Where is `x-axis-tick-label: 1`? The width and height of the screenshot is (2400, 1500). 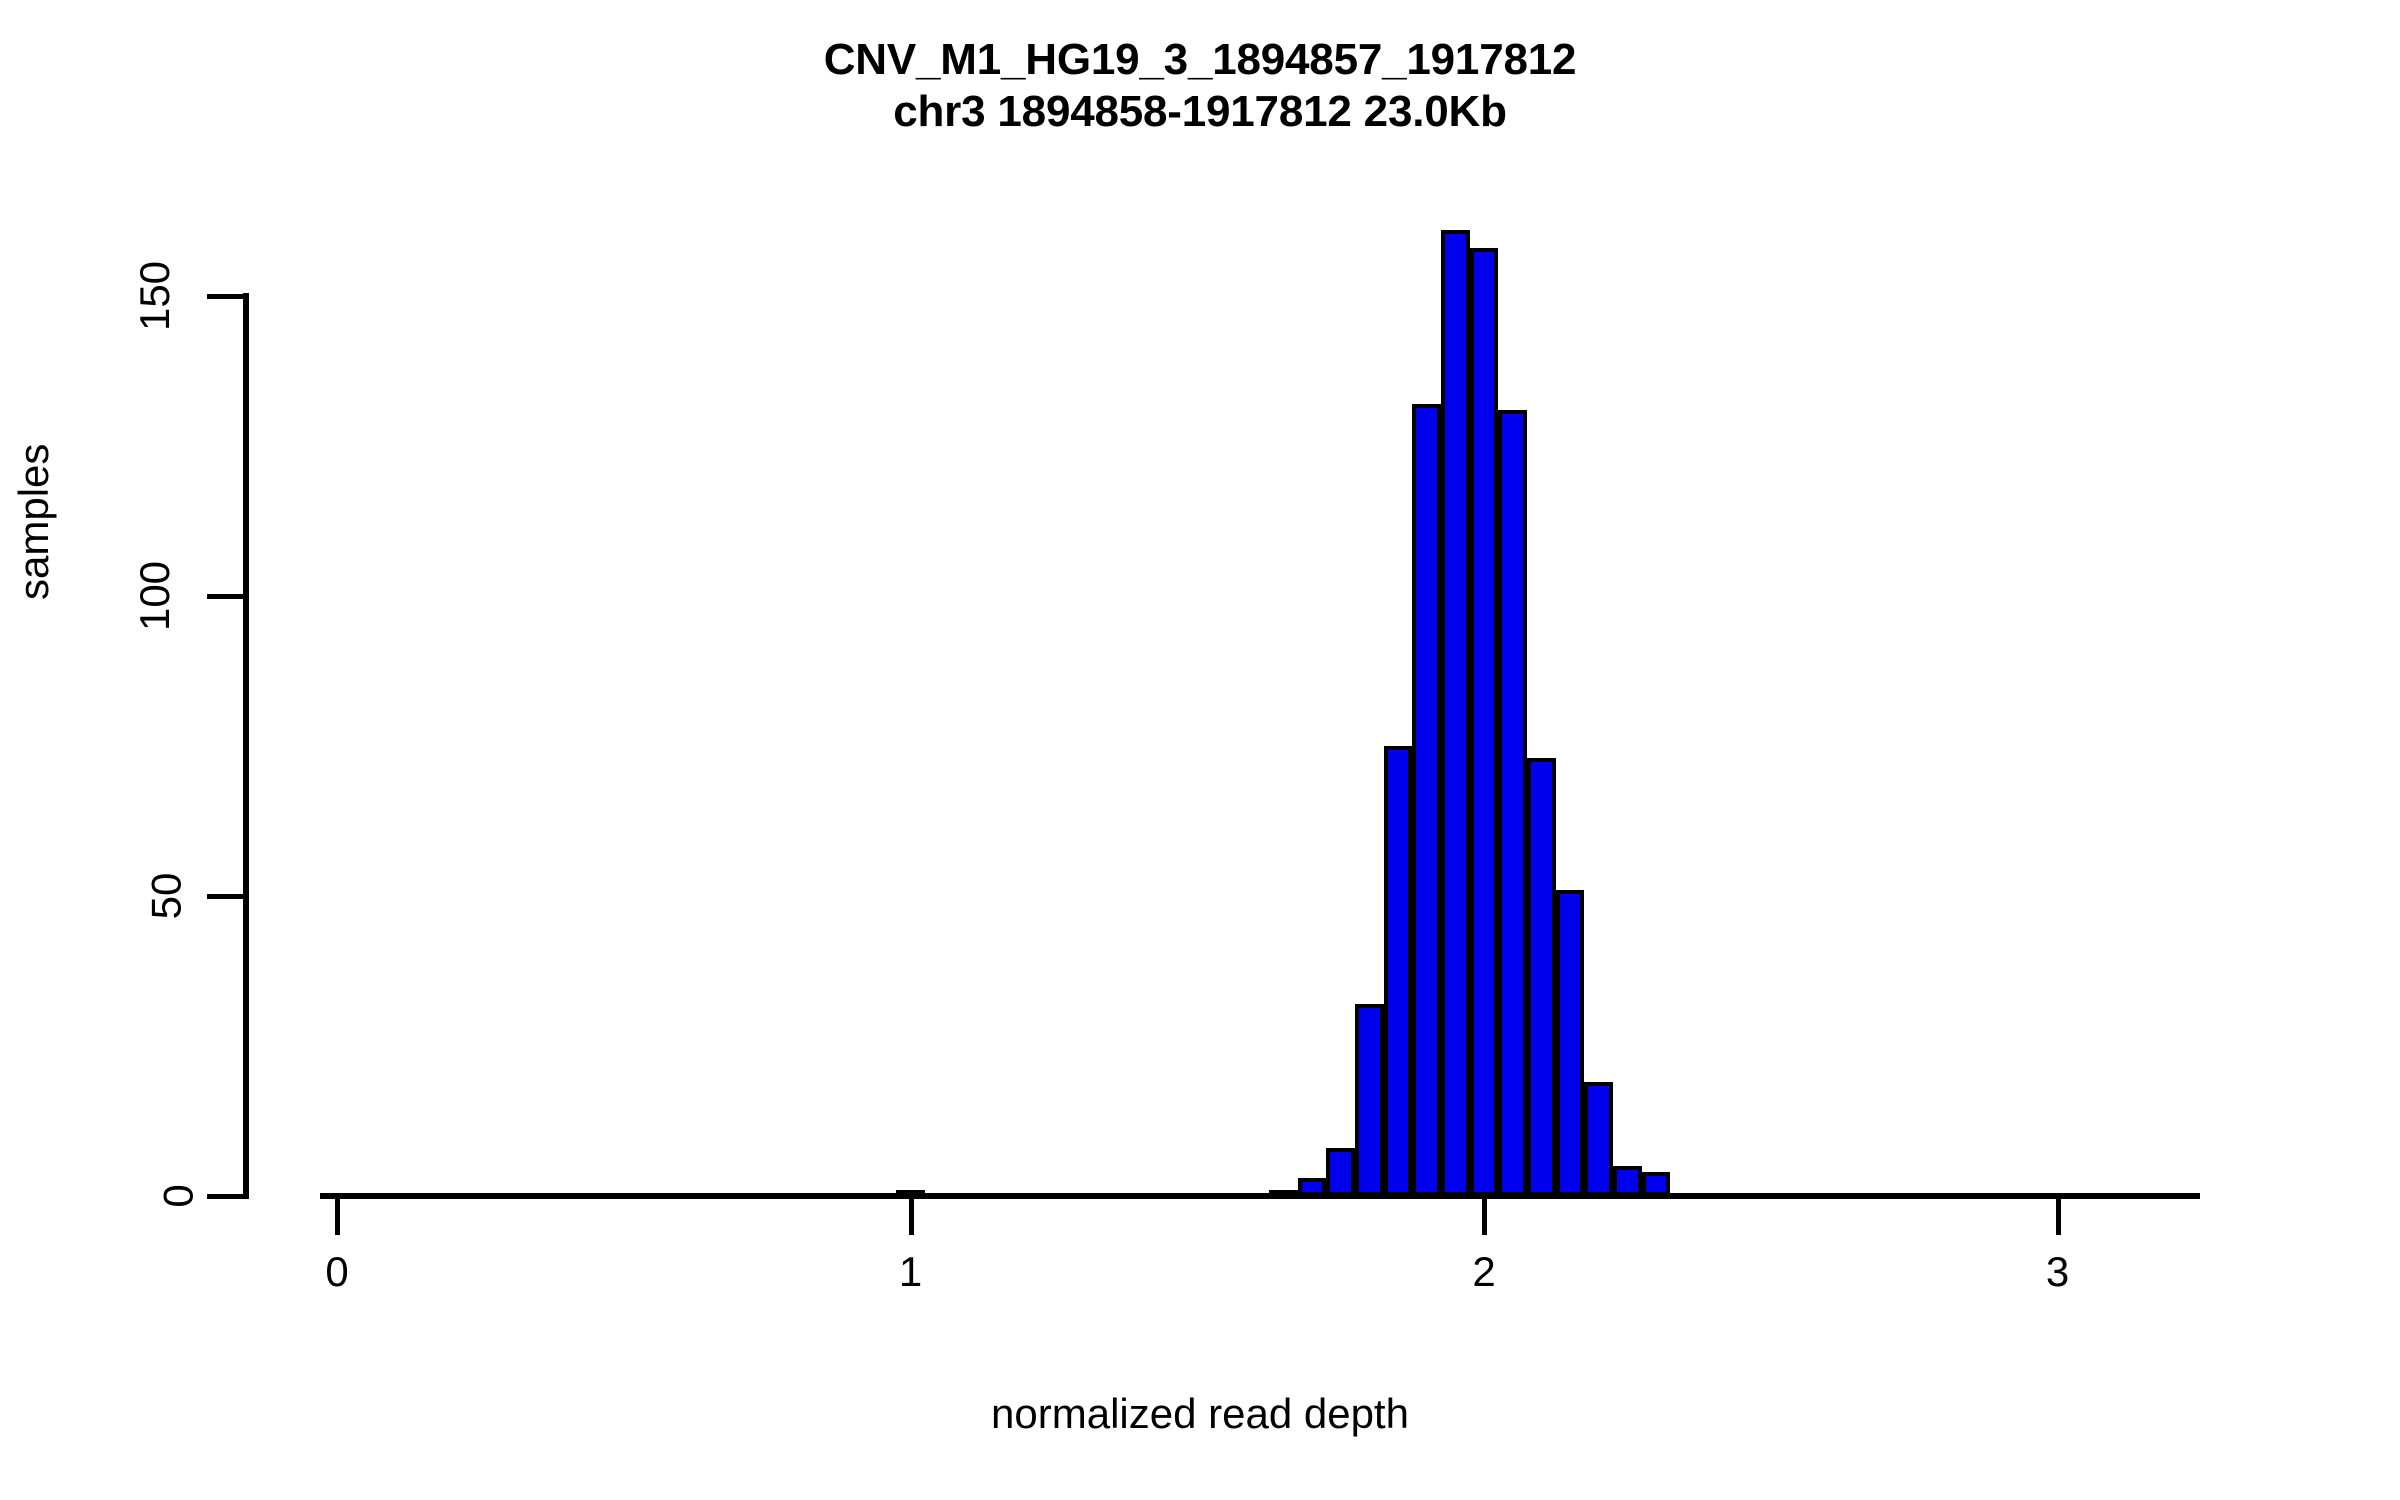
x-axis-tick-label: 1 is located at coordinates (910, 1271).